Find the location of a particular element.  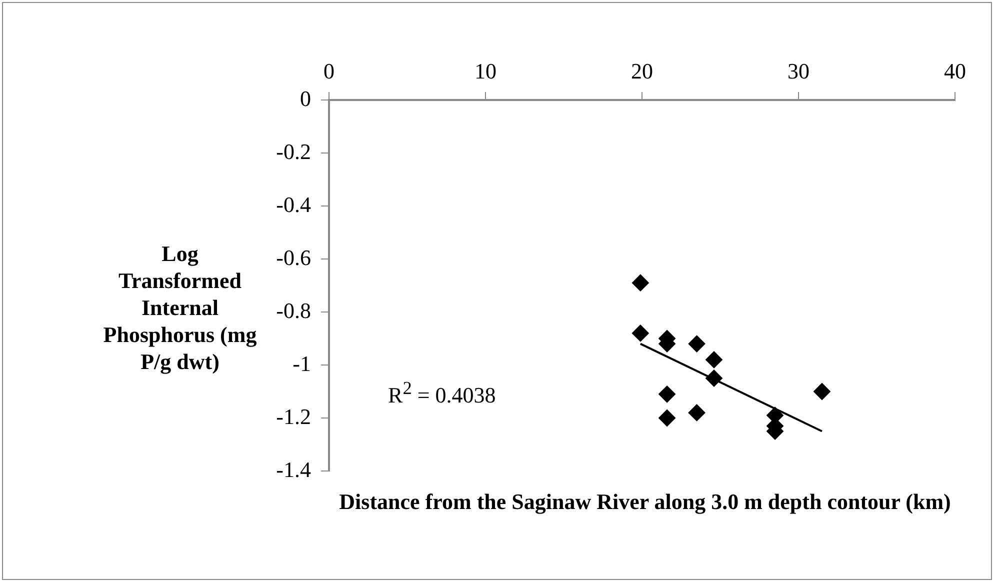

y-axis-title: Log Transformed Internal Phosphorus (mg P/g dwt) is located at coordinates (180, 307).